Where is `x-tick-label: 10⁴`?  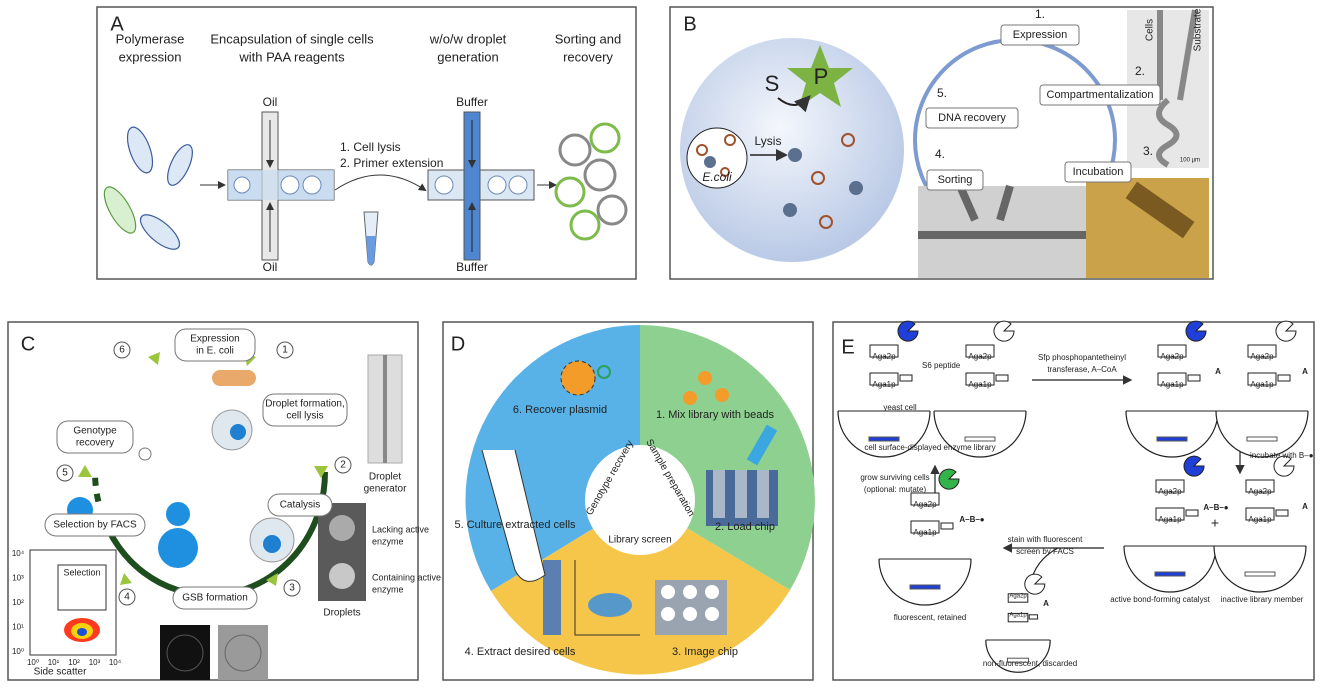
x-tick-label: 10⁴ is located at coordinates (115, 662).